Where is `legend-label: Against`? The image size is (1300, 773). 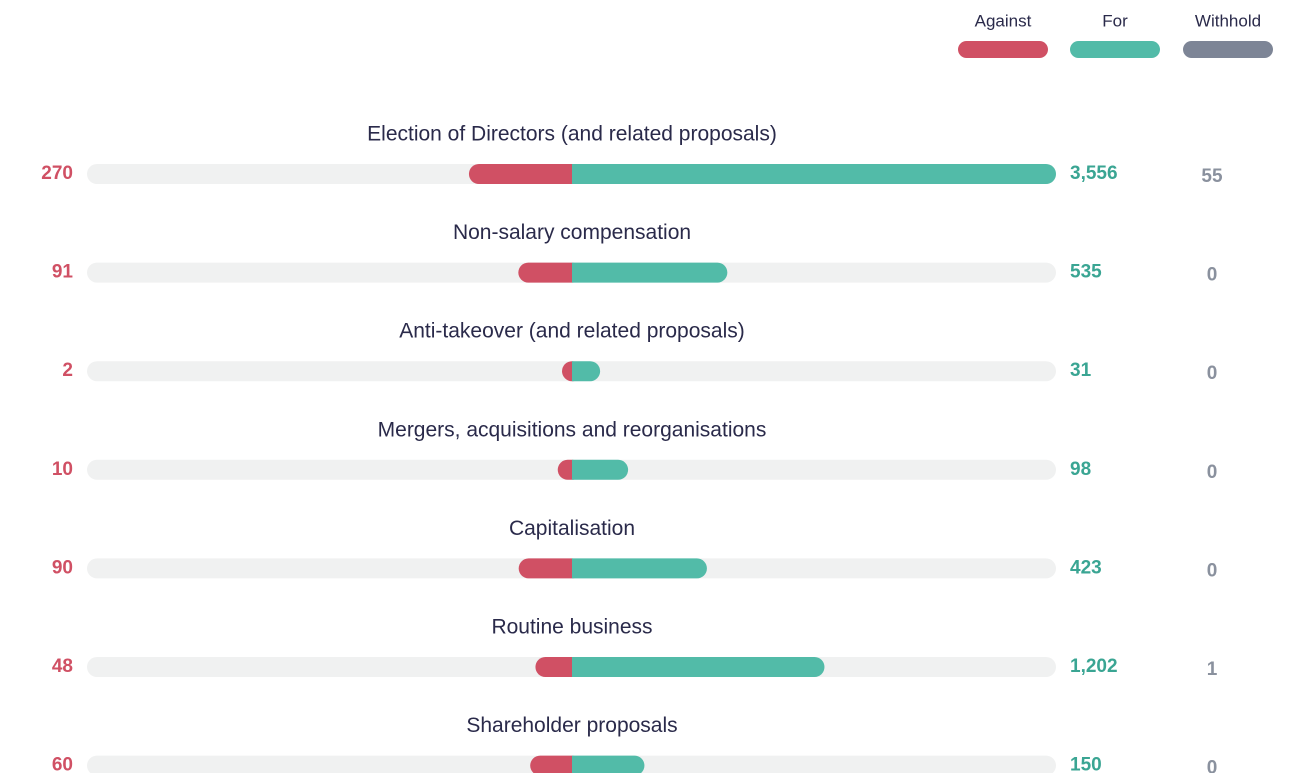 legend-label: Against is located at coordinates (1003, 20).